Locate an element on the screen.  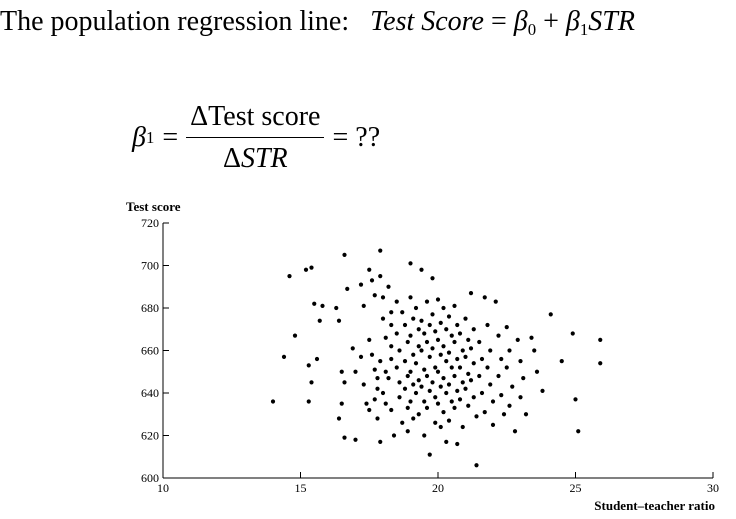
formula-equals: = is located at coordinates (170, 138).